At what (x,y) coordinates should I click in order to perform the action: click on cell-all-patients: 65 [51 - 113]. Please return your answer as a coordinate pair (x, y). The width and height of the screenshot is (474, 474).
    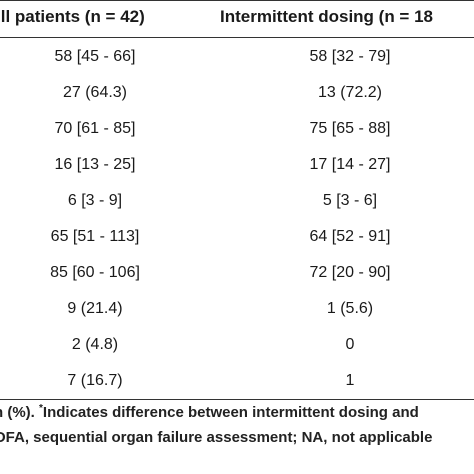
    Looking at the image, I should click on (95, 236).